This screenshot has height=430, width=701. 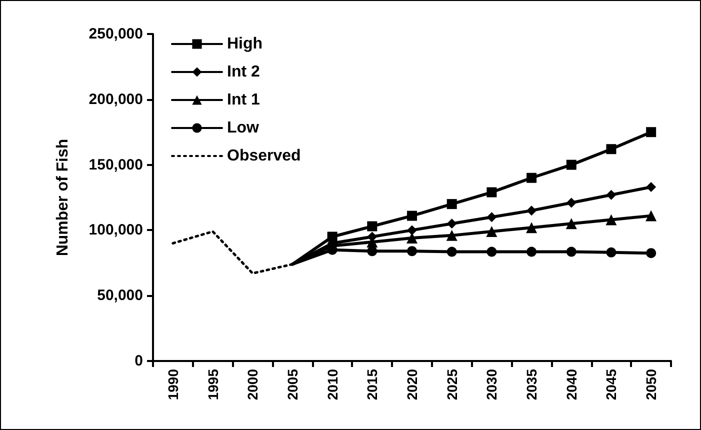 What do you see at coordinates (115, 34) in the screenshot?
I see `y-tick-label: 250,000` at bounding box center [115, 34].